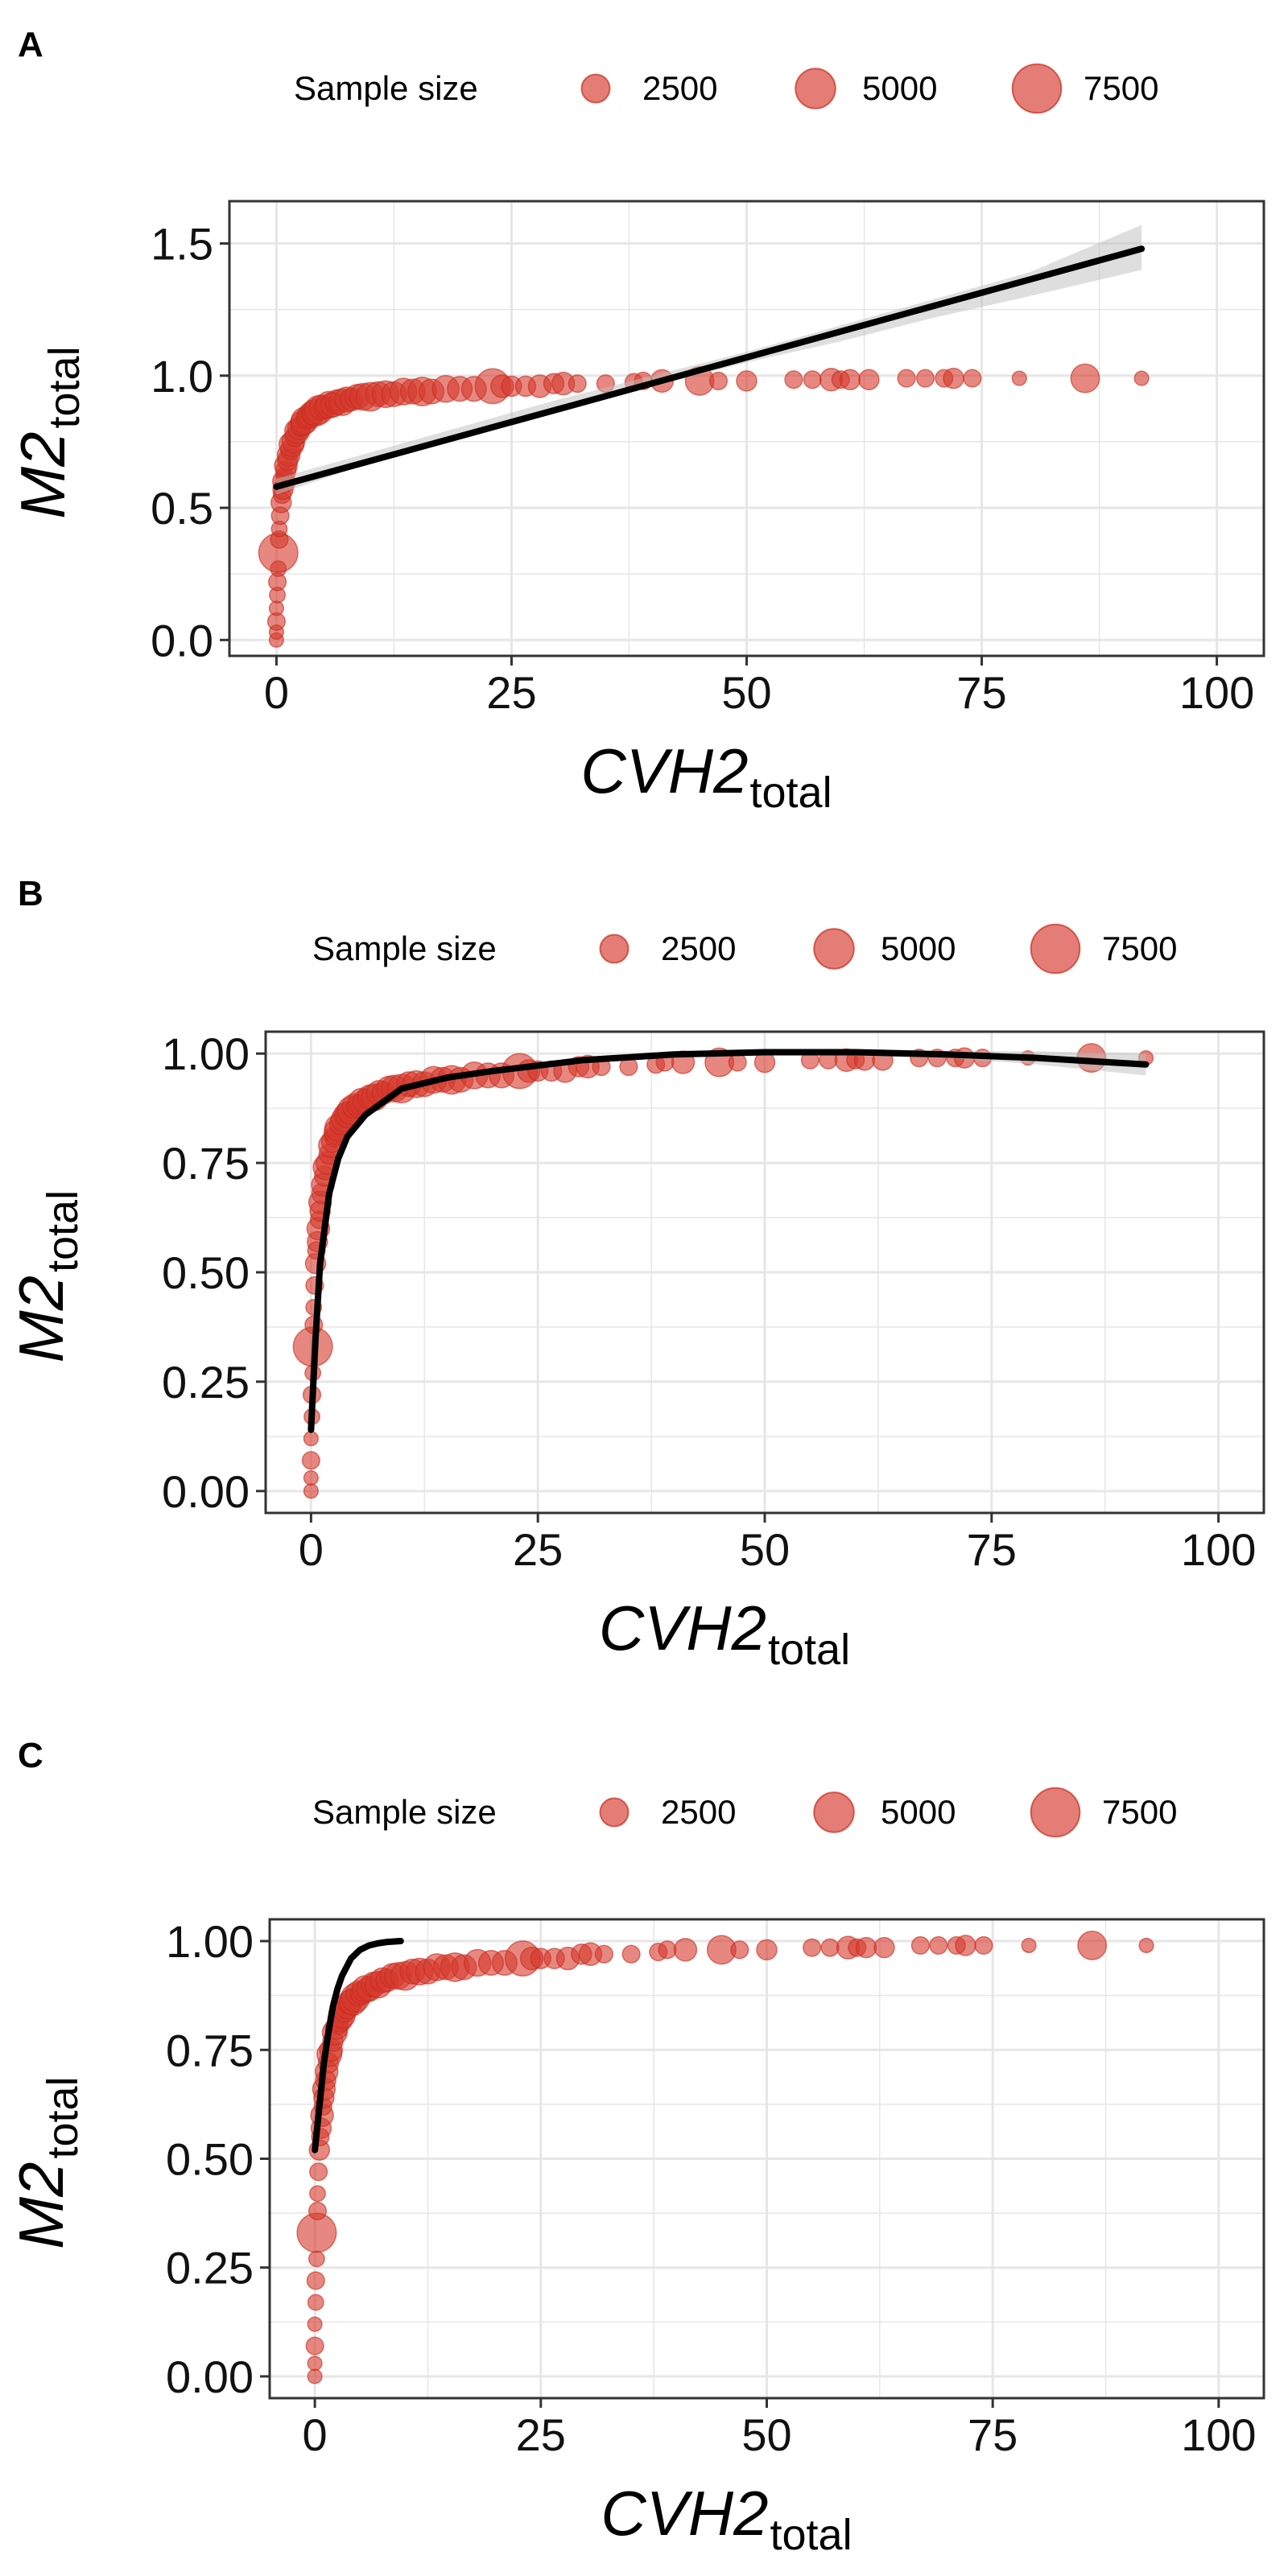  Describe the element at coordinates (30, 893) in the screenshot. I see `panel-letter: B` at that location.